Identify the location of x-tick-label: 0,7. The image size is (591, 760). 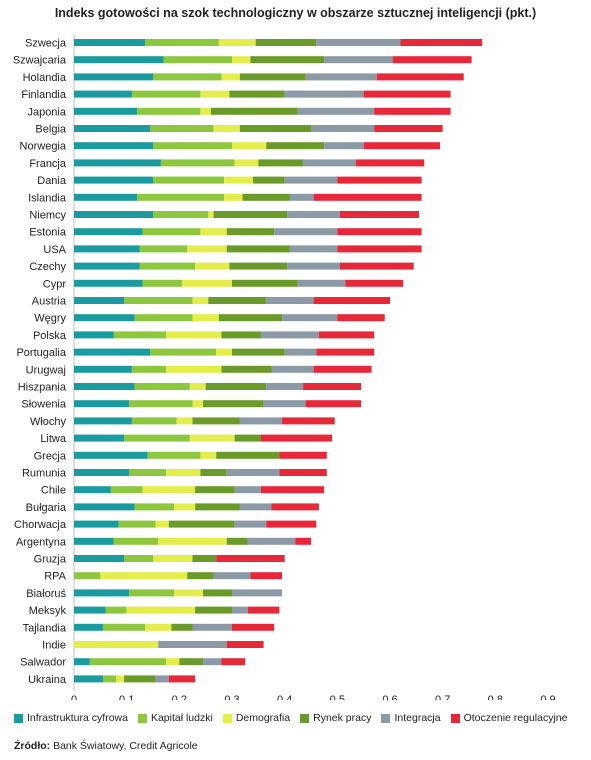
(442, 697).